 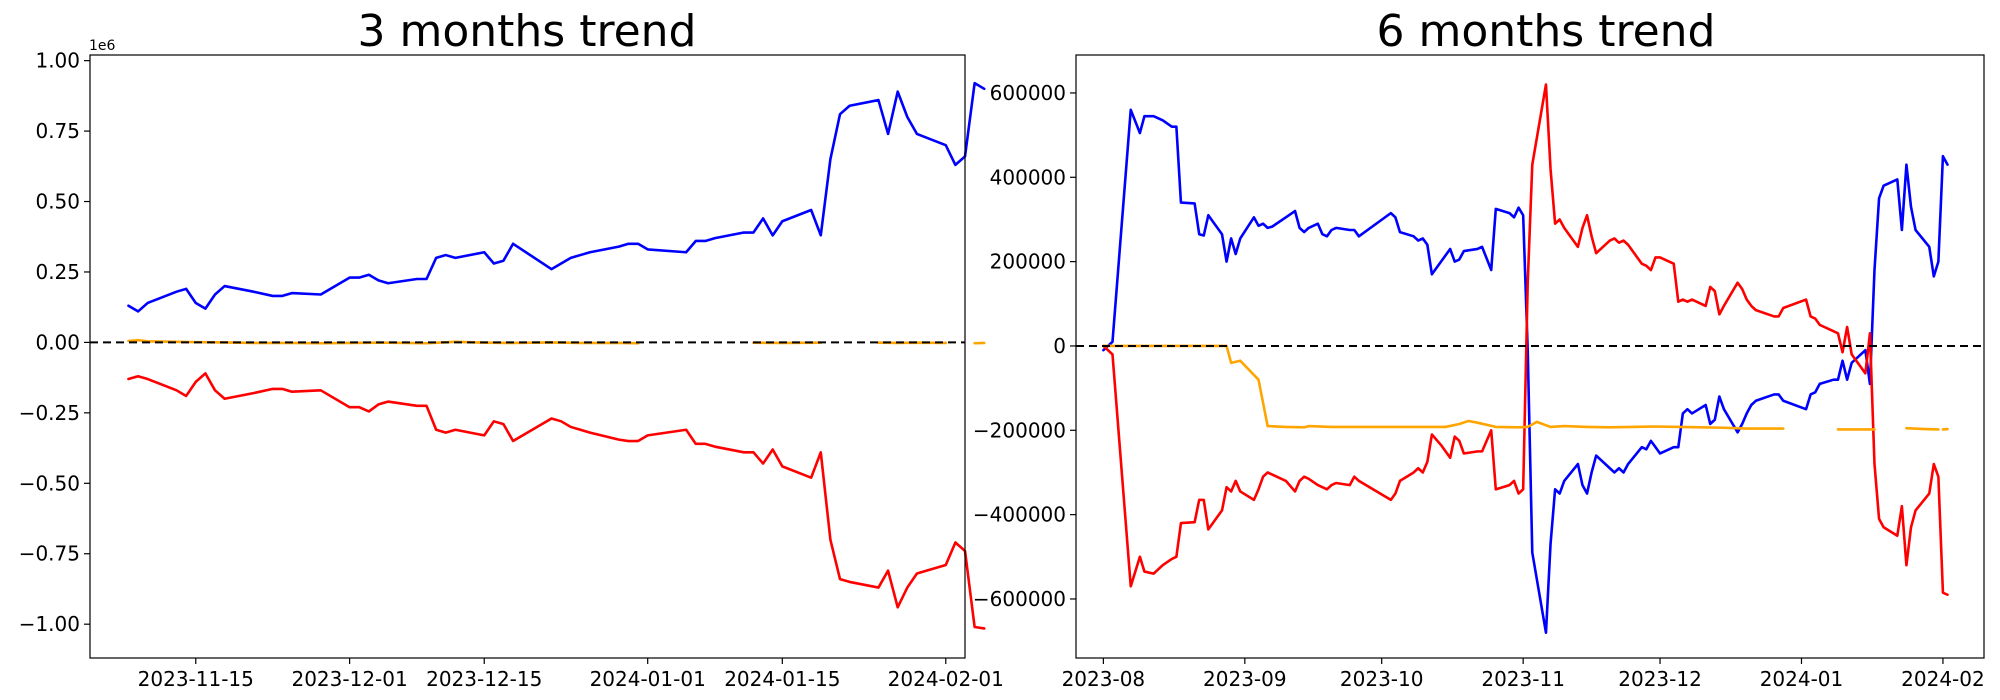 I want to click on y-tick-label: 400000, so click(x=1028, y=177).